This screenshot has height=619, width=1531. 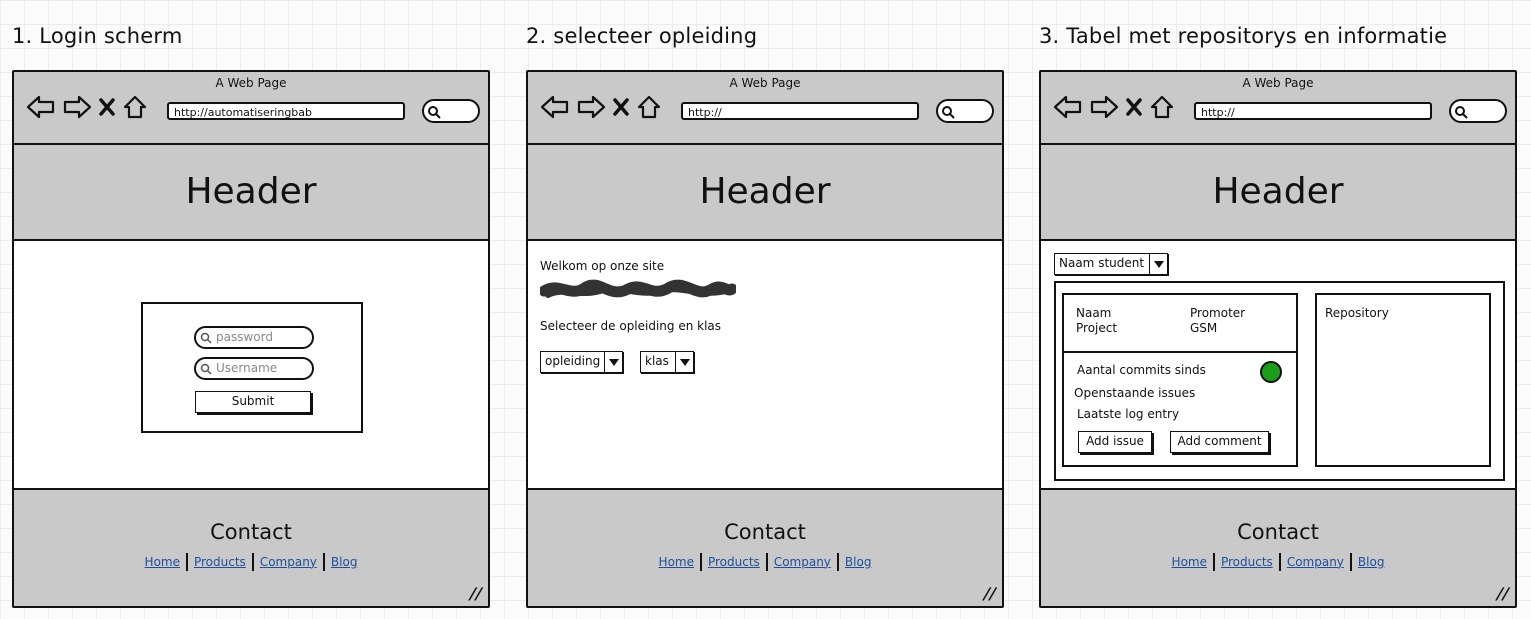 What do you see at coordinates (631, 326) in the screenshot?
I see `select-instruction: Selecteer de opleiding en klas` at bounding box center [631, 326].